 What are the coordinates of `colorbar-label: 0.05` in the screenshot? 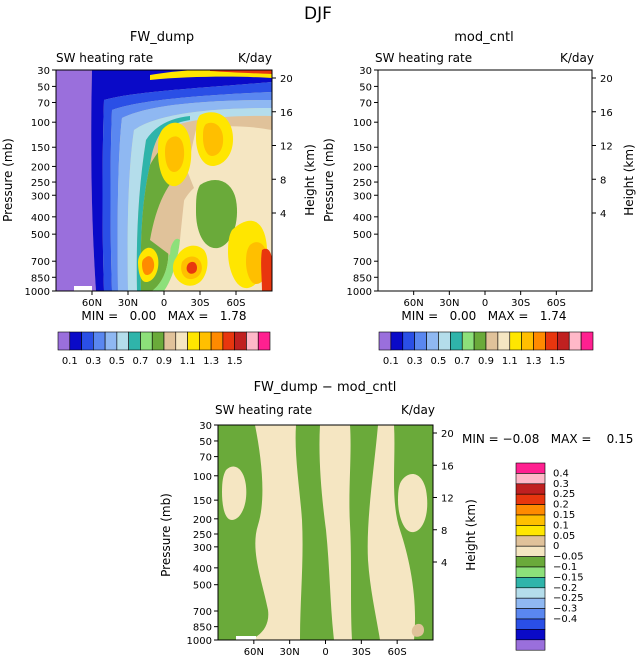 It's located at (564, 536).